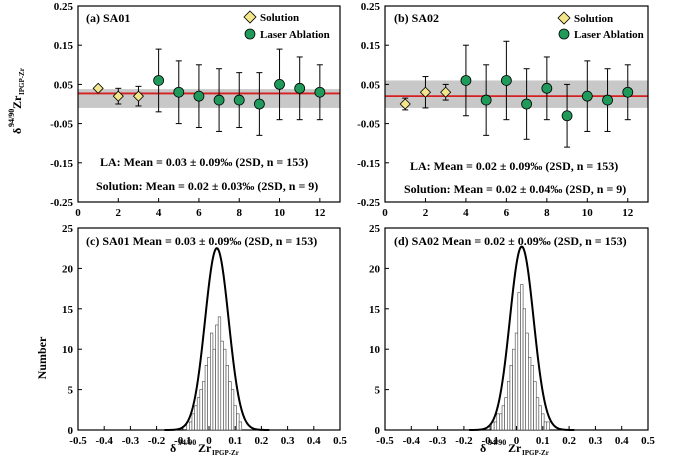  Describe the element at coordinates (64, 46) in the screenshot. I see `panel-a-ytick-label: 0.15` at that location.